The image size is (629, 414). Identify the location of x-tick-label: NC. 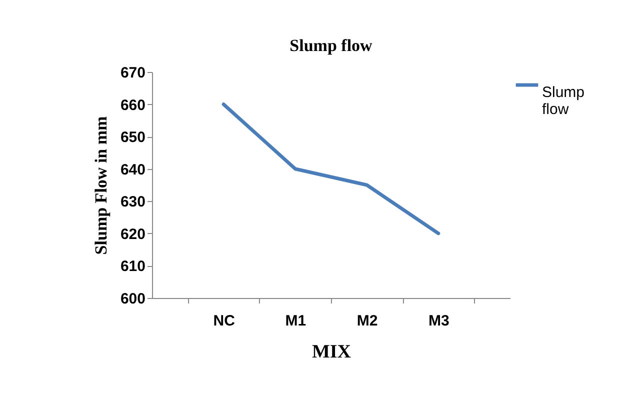
(224, 321).